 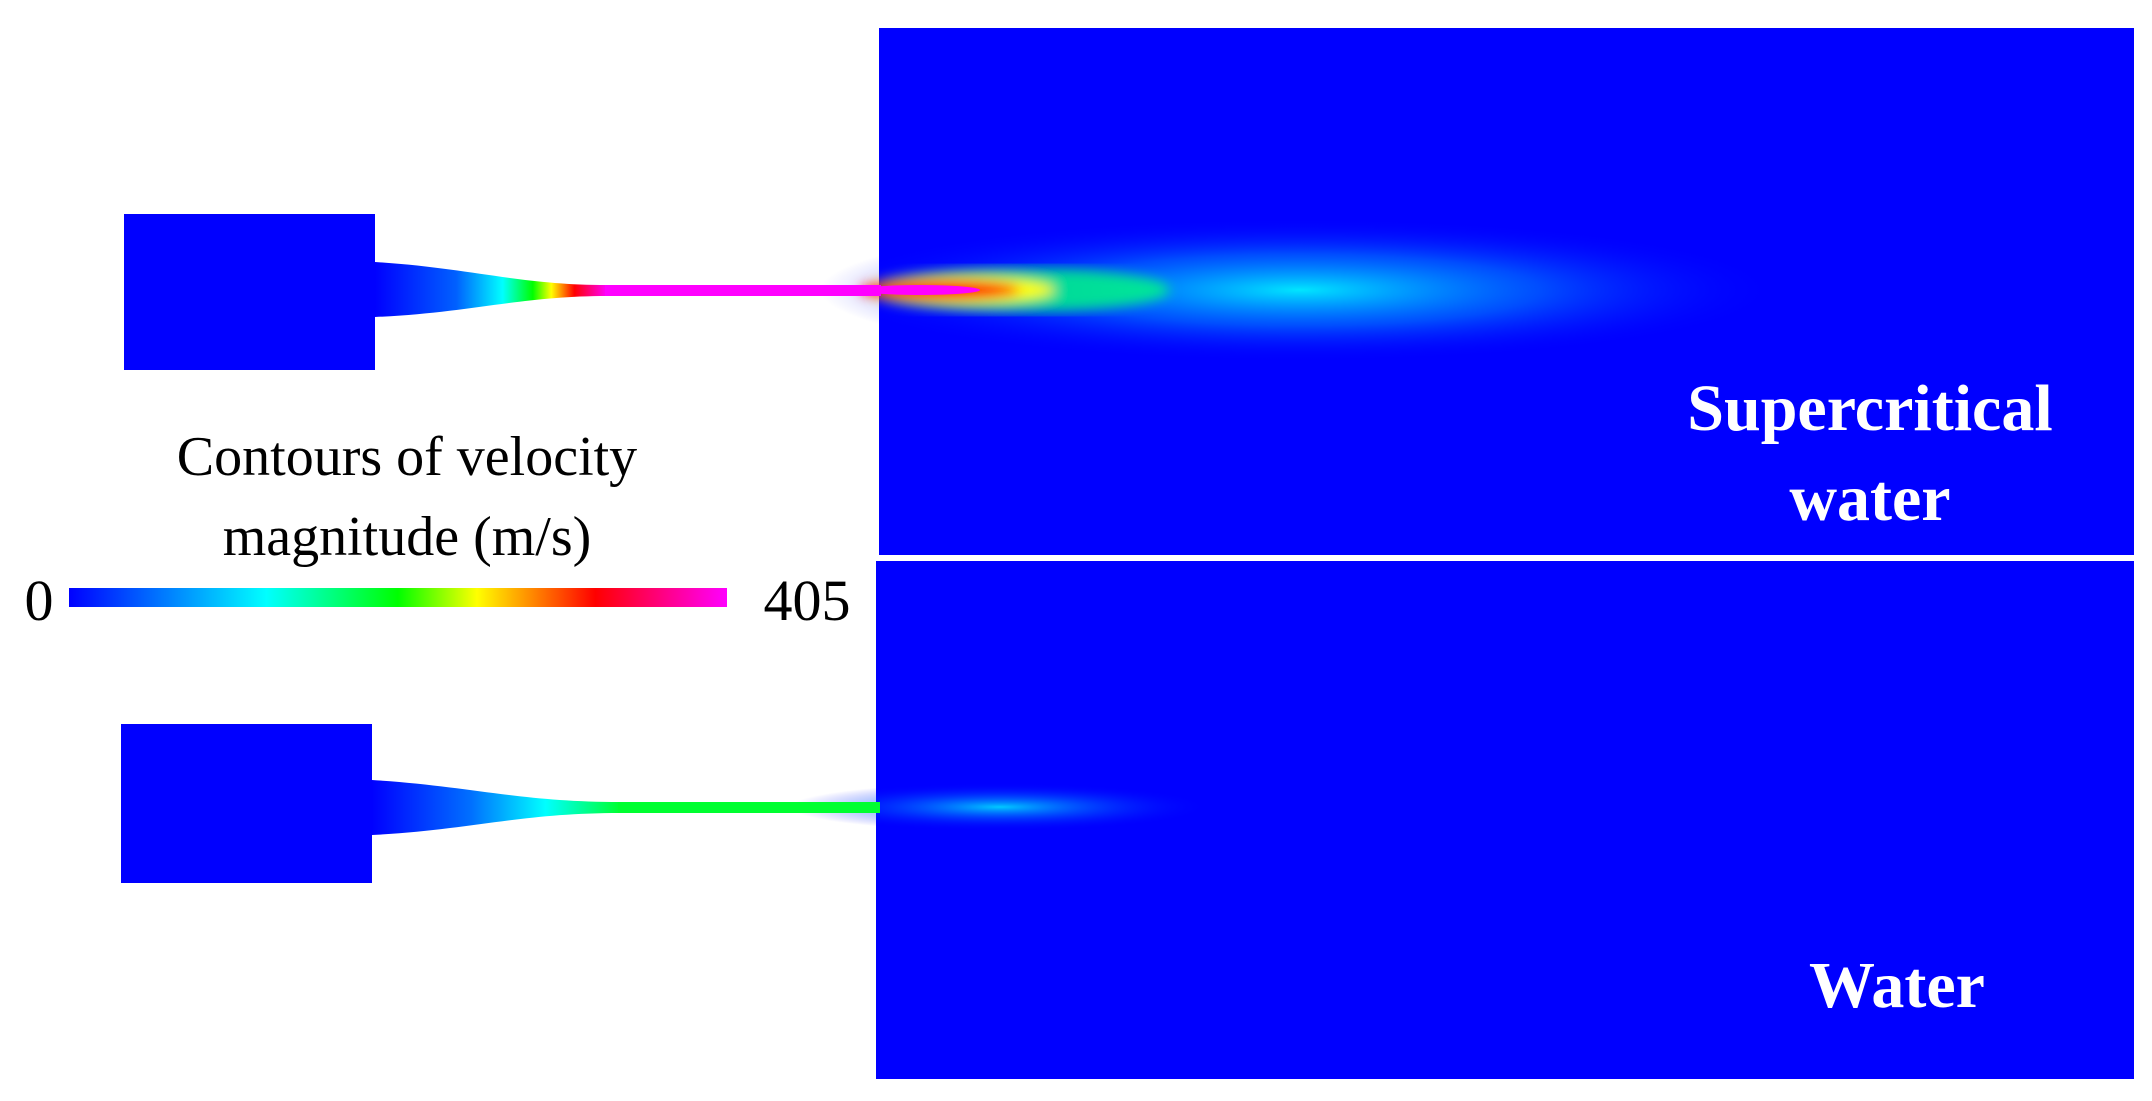 I want to click on jet-core-center, so click(x=920, y=290).